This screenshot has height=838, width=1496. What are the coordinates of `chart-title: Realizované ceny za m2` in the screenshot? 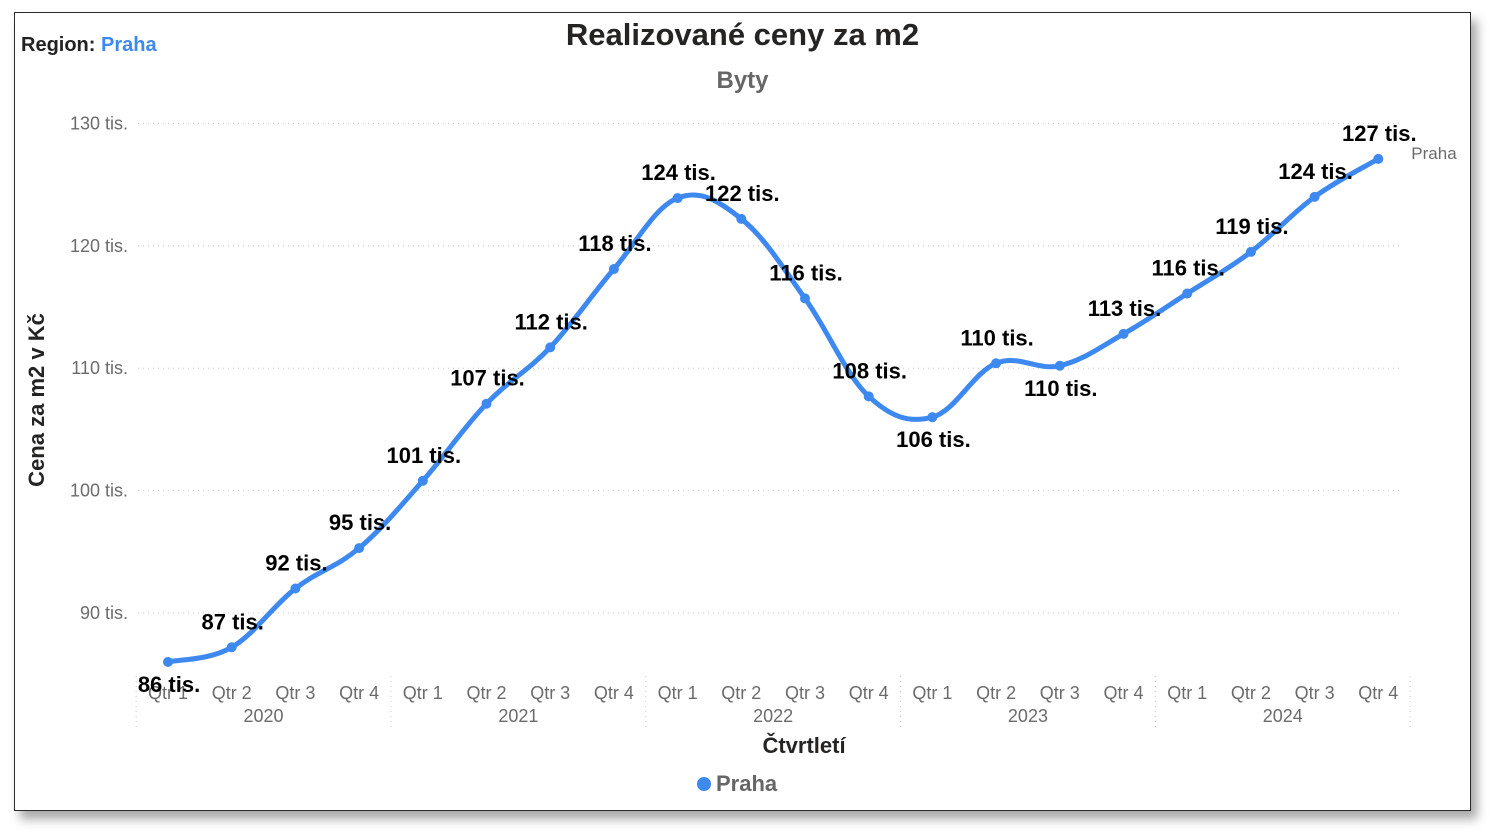 It's located at (742, 34).